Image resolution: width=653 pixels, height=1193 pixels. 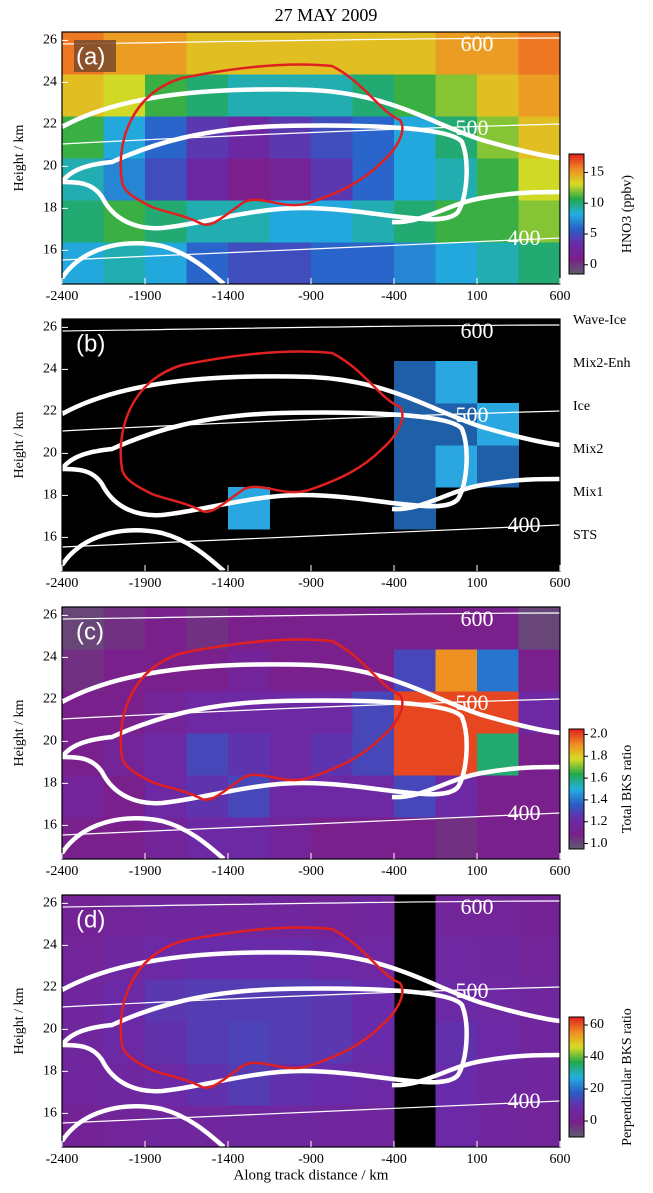 I want to click on vortex-edge, so click(x=261, y=145).